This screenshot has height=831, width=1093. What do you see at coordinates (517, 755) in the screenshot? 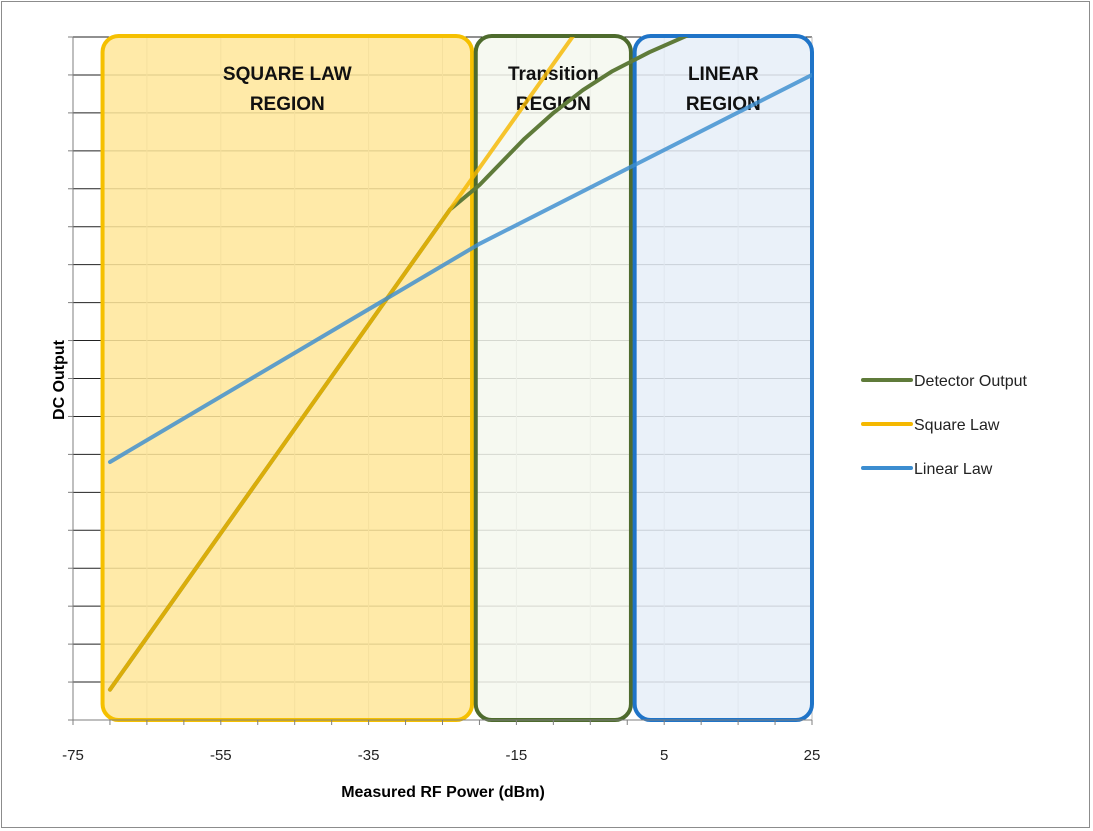
I see `x-tick-label: -15` at bounding box center [517, 755].